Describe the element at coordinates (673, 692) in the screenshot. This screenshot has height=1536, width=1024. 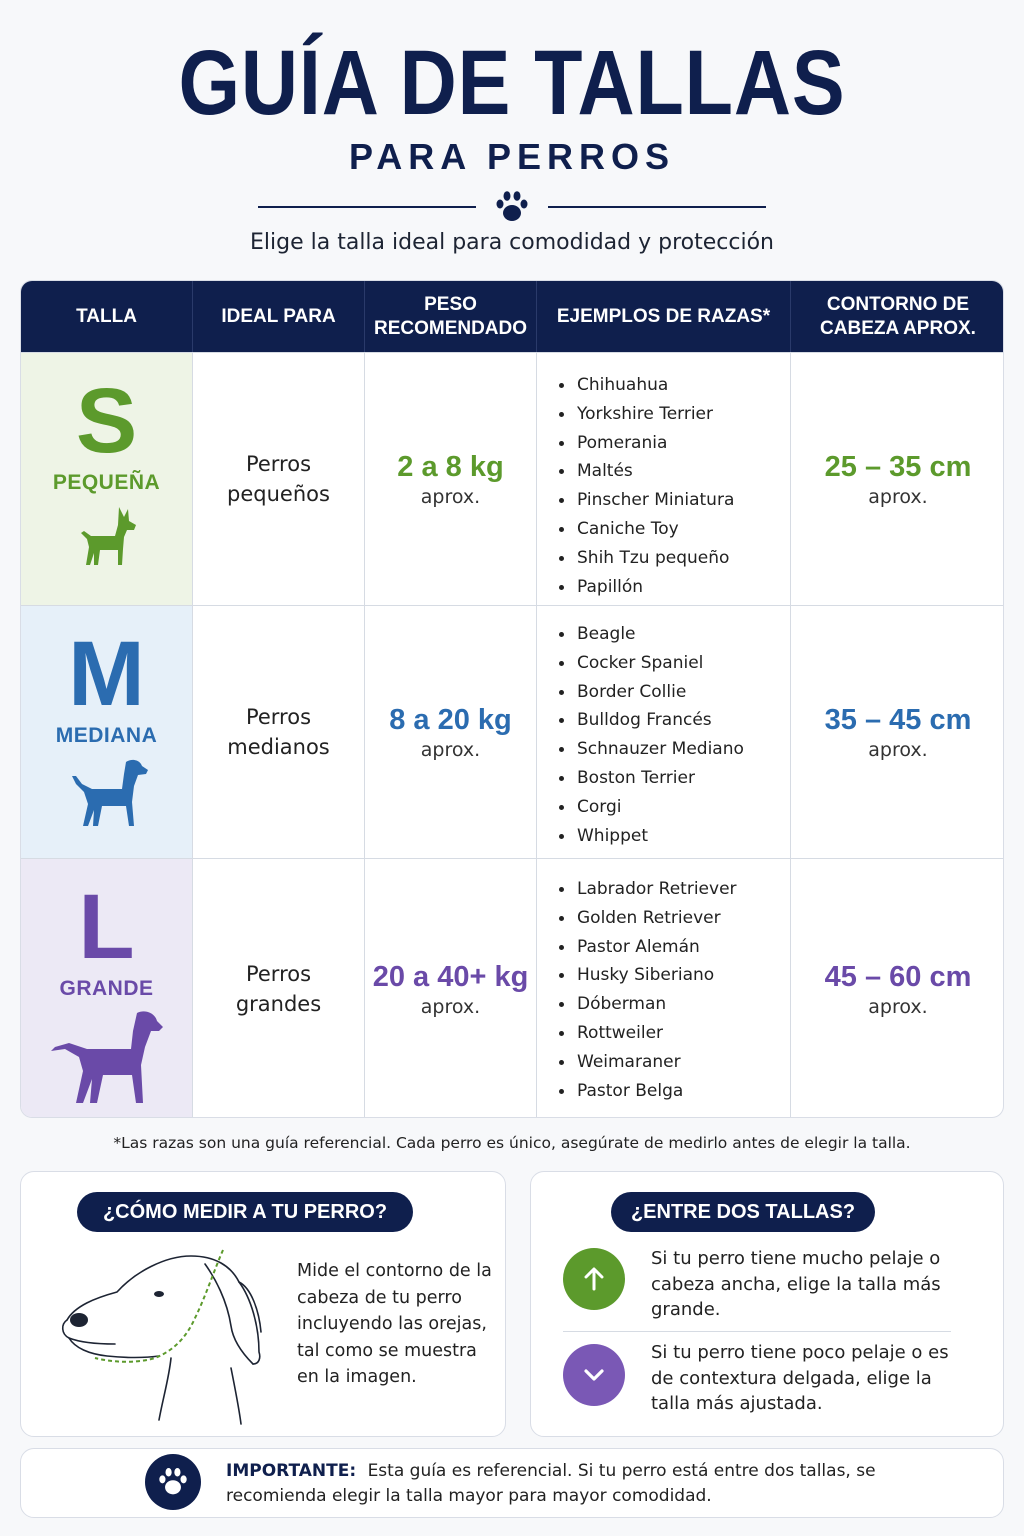
I see `breed-item: Border Collie` at that location.